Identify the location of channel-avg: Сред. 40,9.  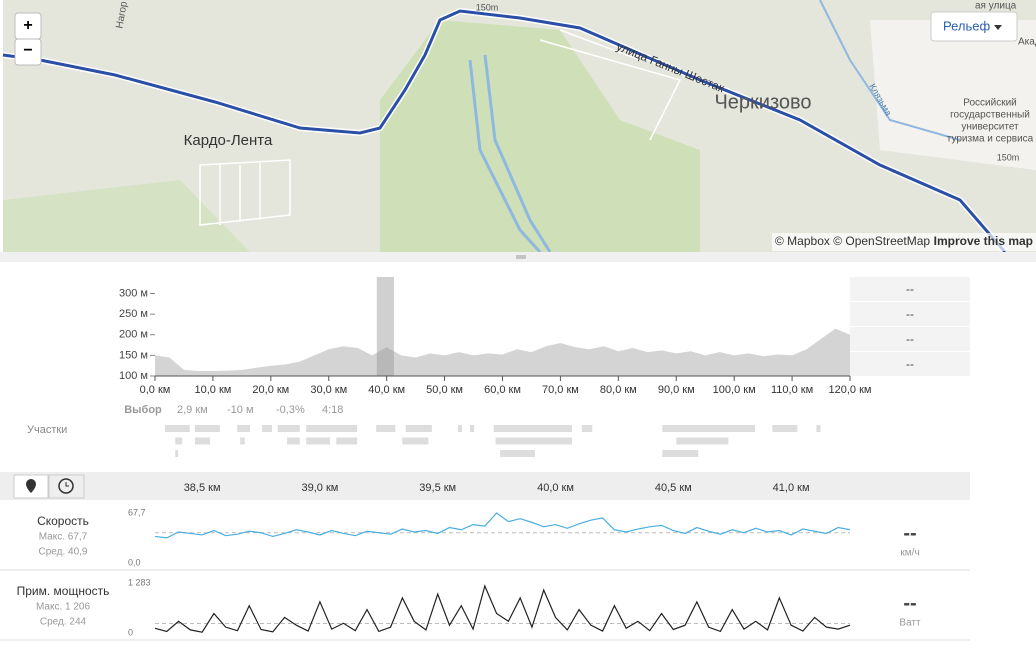
(63, 552).